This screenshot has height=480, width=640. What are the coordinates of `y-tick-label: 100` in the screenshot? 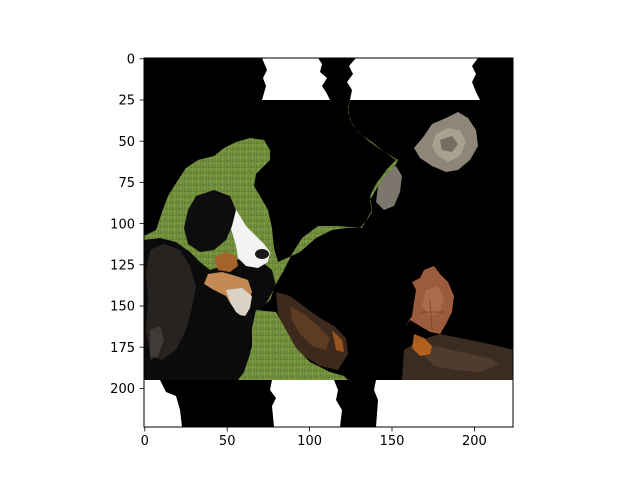 It's located at (122, 224).